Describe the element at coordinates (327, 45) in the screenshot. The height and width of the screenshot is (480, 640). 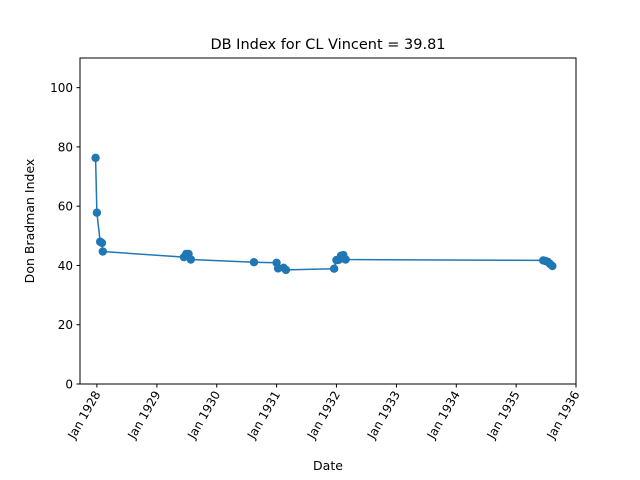
I see `chart-title: DB Index for CL Vincent = 39.81` at that location.